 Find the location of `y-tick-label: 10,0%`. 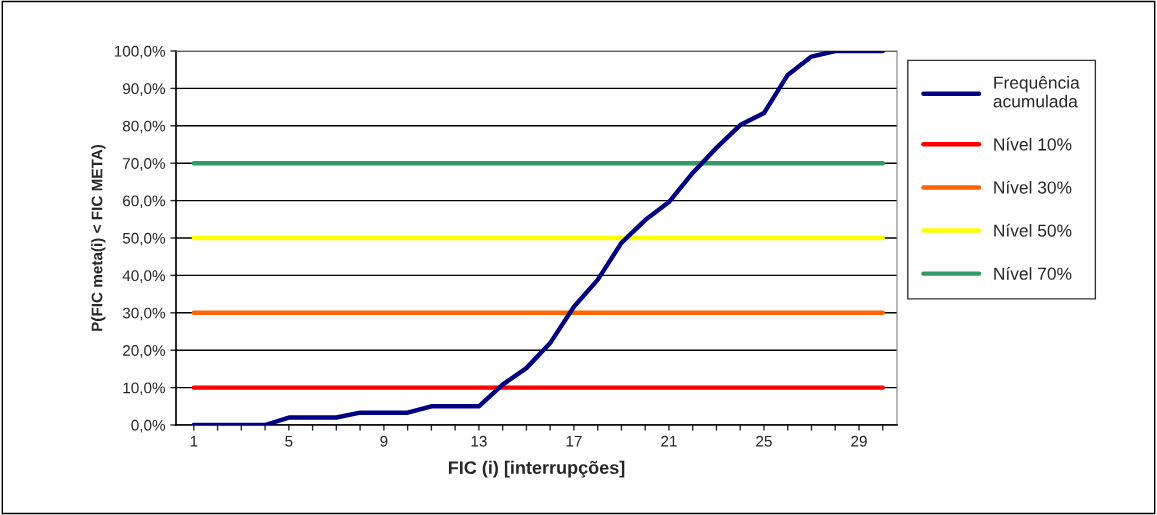

y-tick-label: 10,0% is located at coordinates (144, 389).